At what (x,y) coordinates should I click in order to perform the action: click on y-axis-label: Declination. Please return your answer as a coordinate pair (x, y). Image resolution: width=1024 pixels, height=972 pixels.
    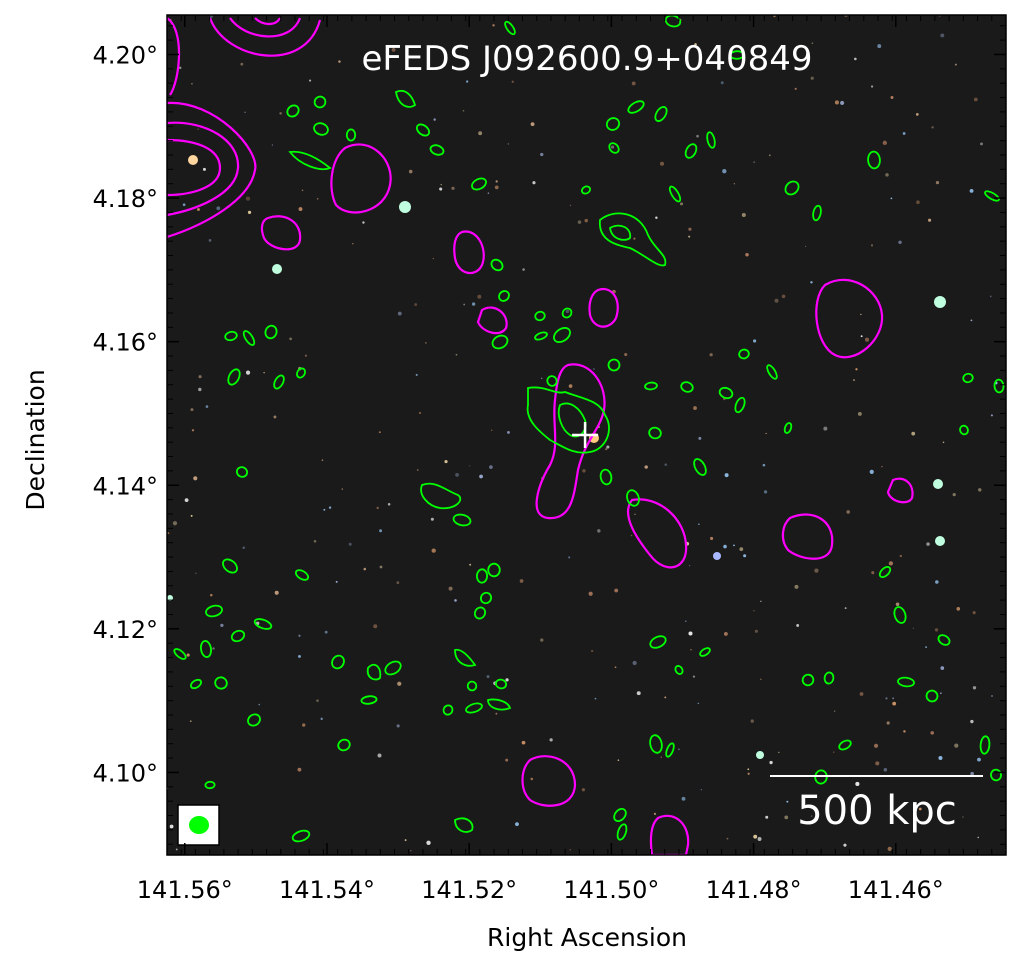
    Looking at the image, I should click on (35, 439).